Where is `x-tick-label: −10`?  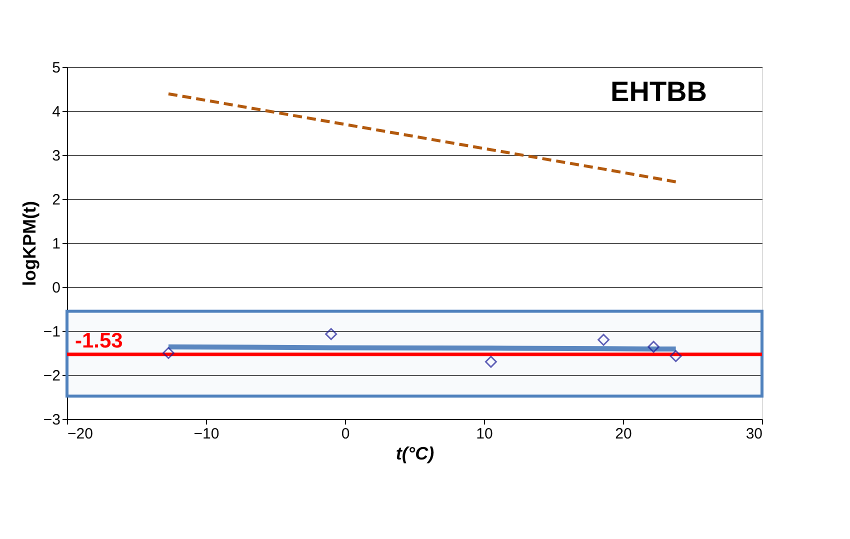 x-tick-label: −10 is located at coordinates (207, 434).